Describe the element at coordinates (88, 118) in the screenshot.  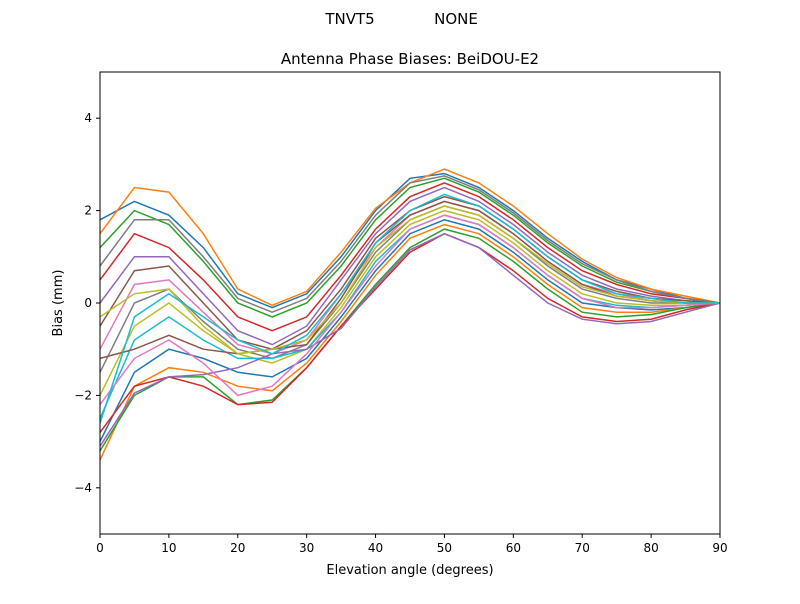
I see `y-tick-label: 4` at that location.